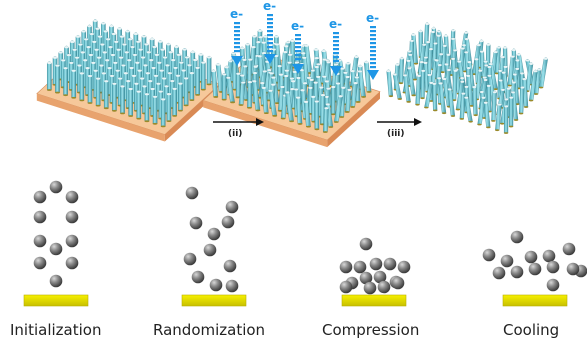 The image size is (587, 339). Describe the element at coordinates (373, 75) in the screenshot. I see `electron-arrowhead` at that location.